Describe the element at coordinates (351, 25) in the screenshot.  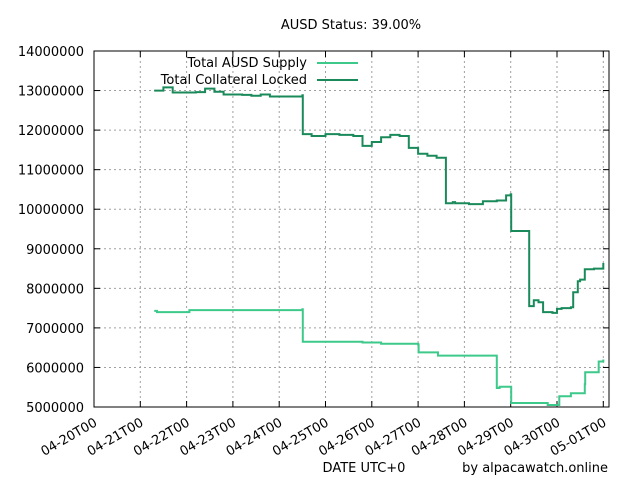
I see `chart-title: AUSD Status: 39.00%` at that location.